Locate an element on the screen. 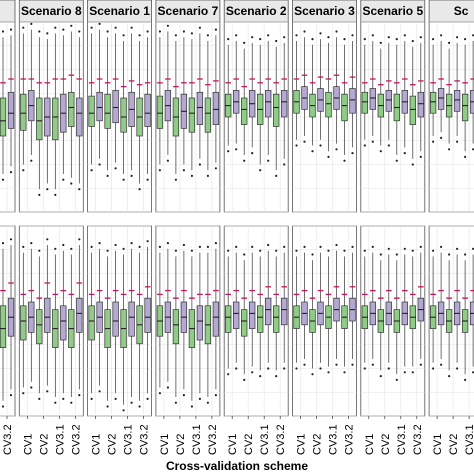 This screenshot has height=474, width=474. facet-label: Scenario 8 is located at coordinates (51, 11).